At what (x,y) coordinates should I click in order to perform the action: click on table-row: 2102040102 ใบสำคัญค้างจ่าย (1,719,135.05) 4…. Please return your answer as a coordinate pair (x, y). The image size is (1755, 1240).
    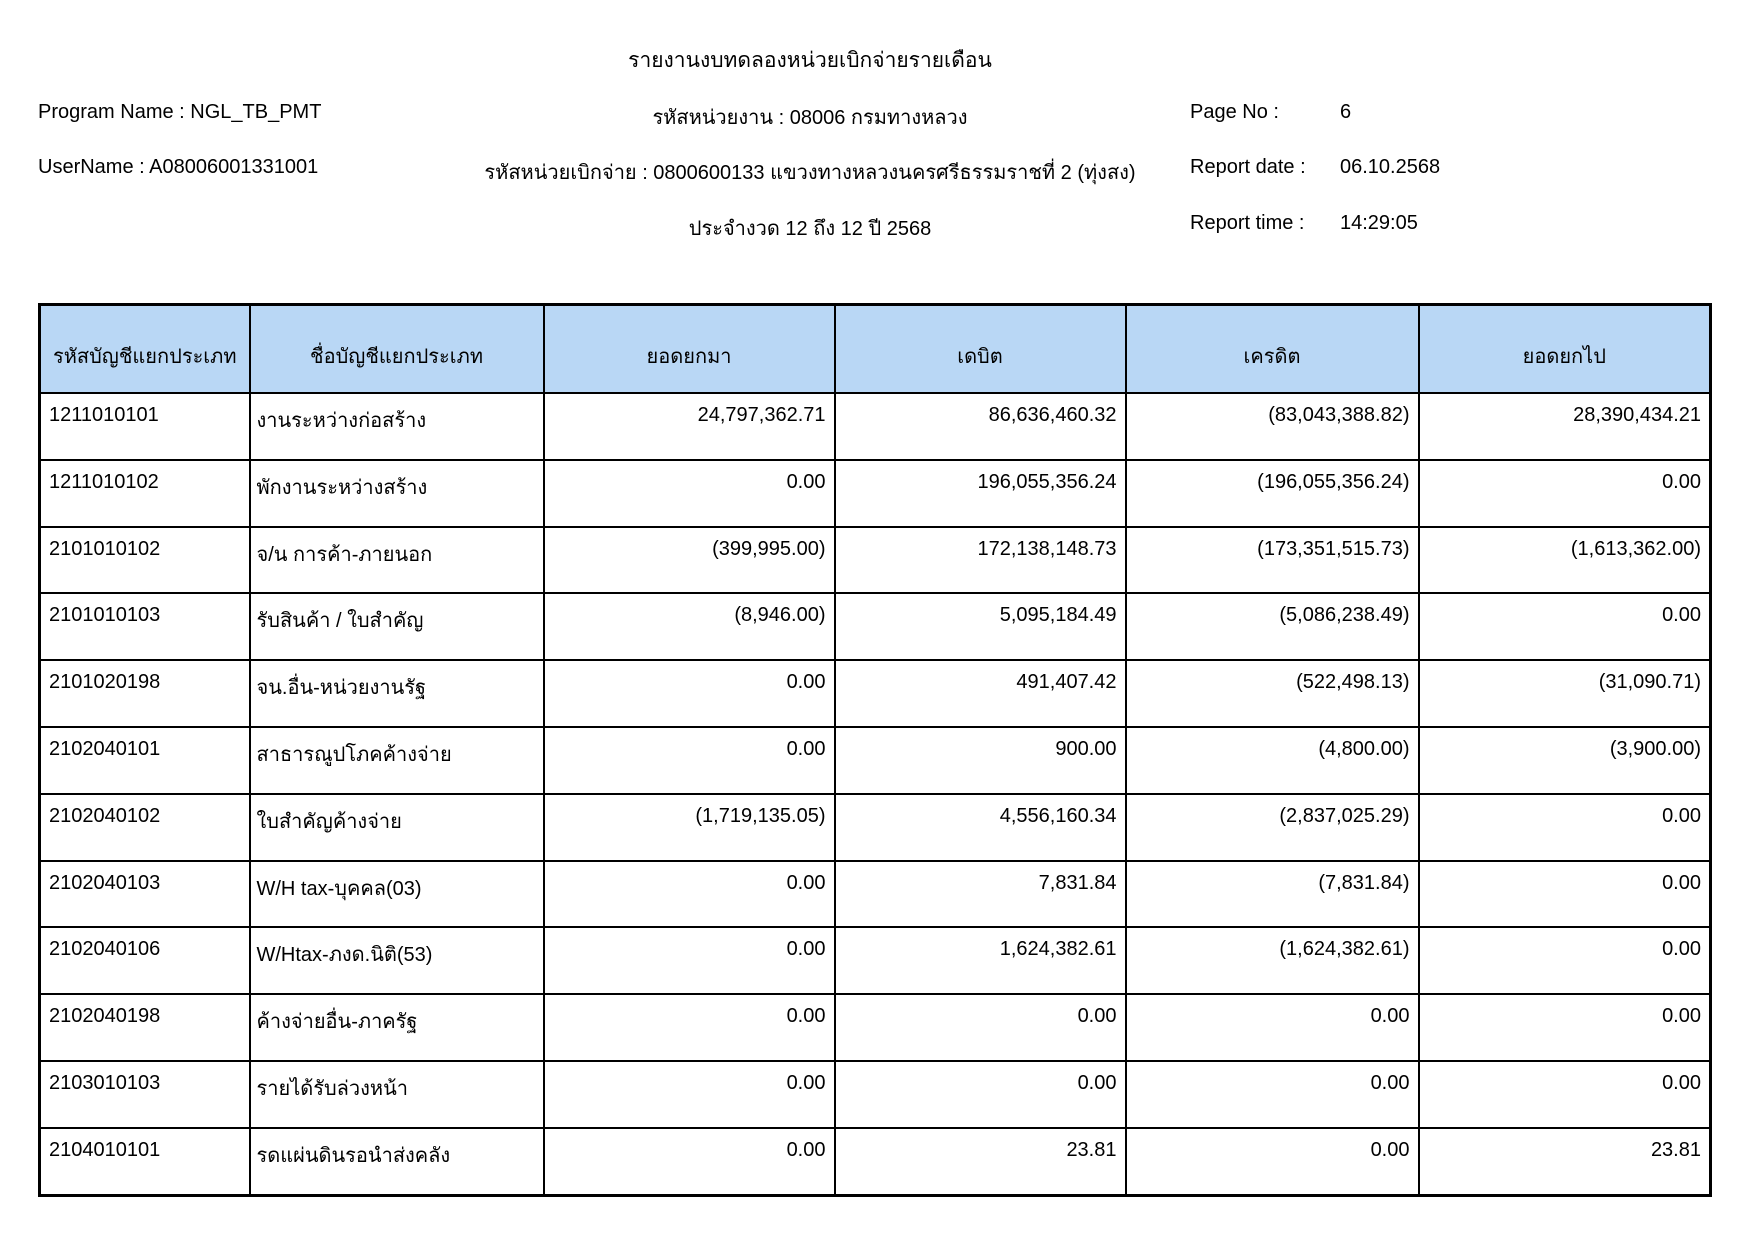
    Looking at the image, I should click on (875, 827).